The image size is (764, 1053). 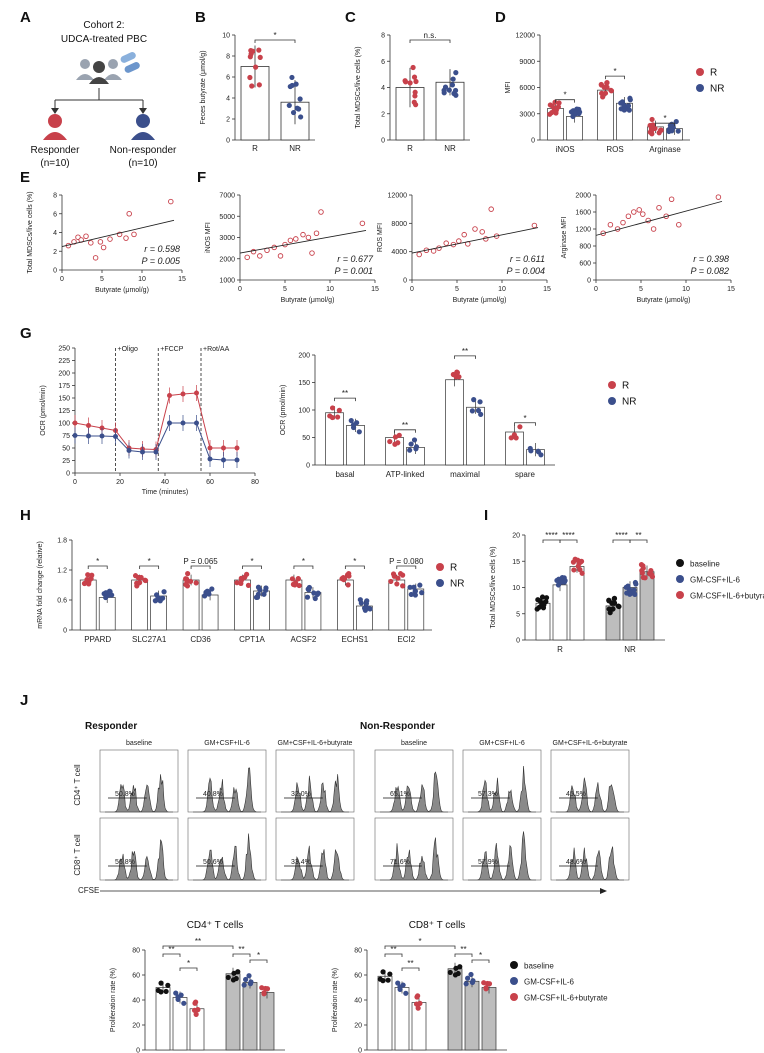 What do you see at coordinates (25, 177) in the screenshot?
I see `panel-label-e: E` at bounding box center [25, 177].